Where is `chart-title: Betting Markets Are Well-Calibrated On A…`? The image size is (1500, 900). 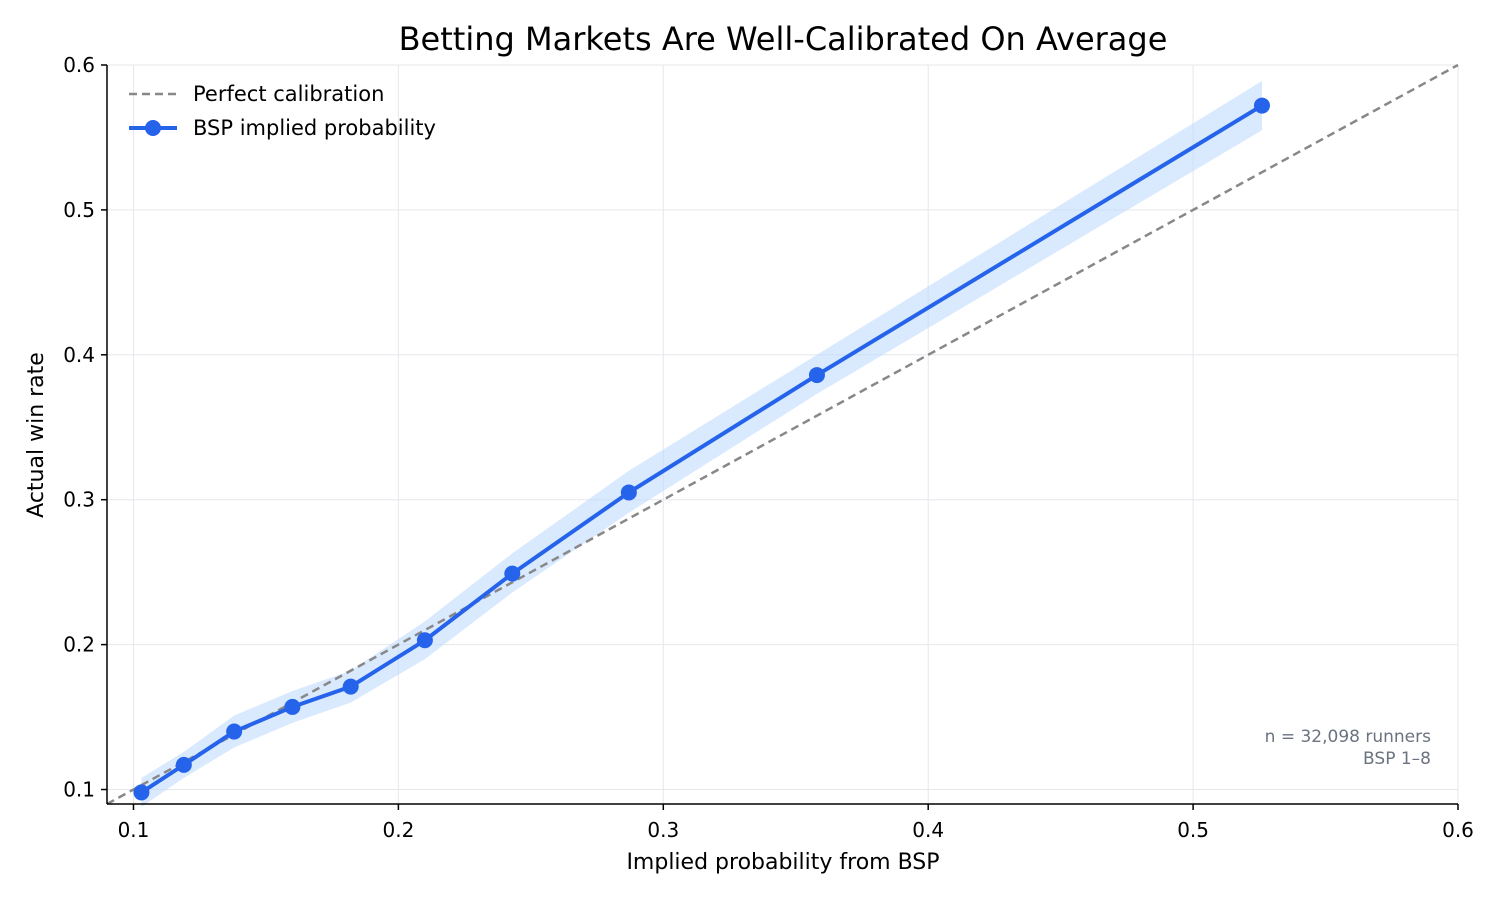 chart-title: Betting Markets Are Well-Calibrated On A… is located at coordinates (783, 39).